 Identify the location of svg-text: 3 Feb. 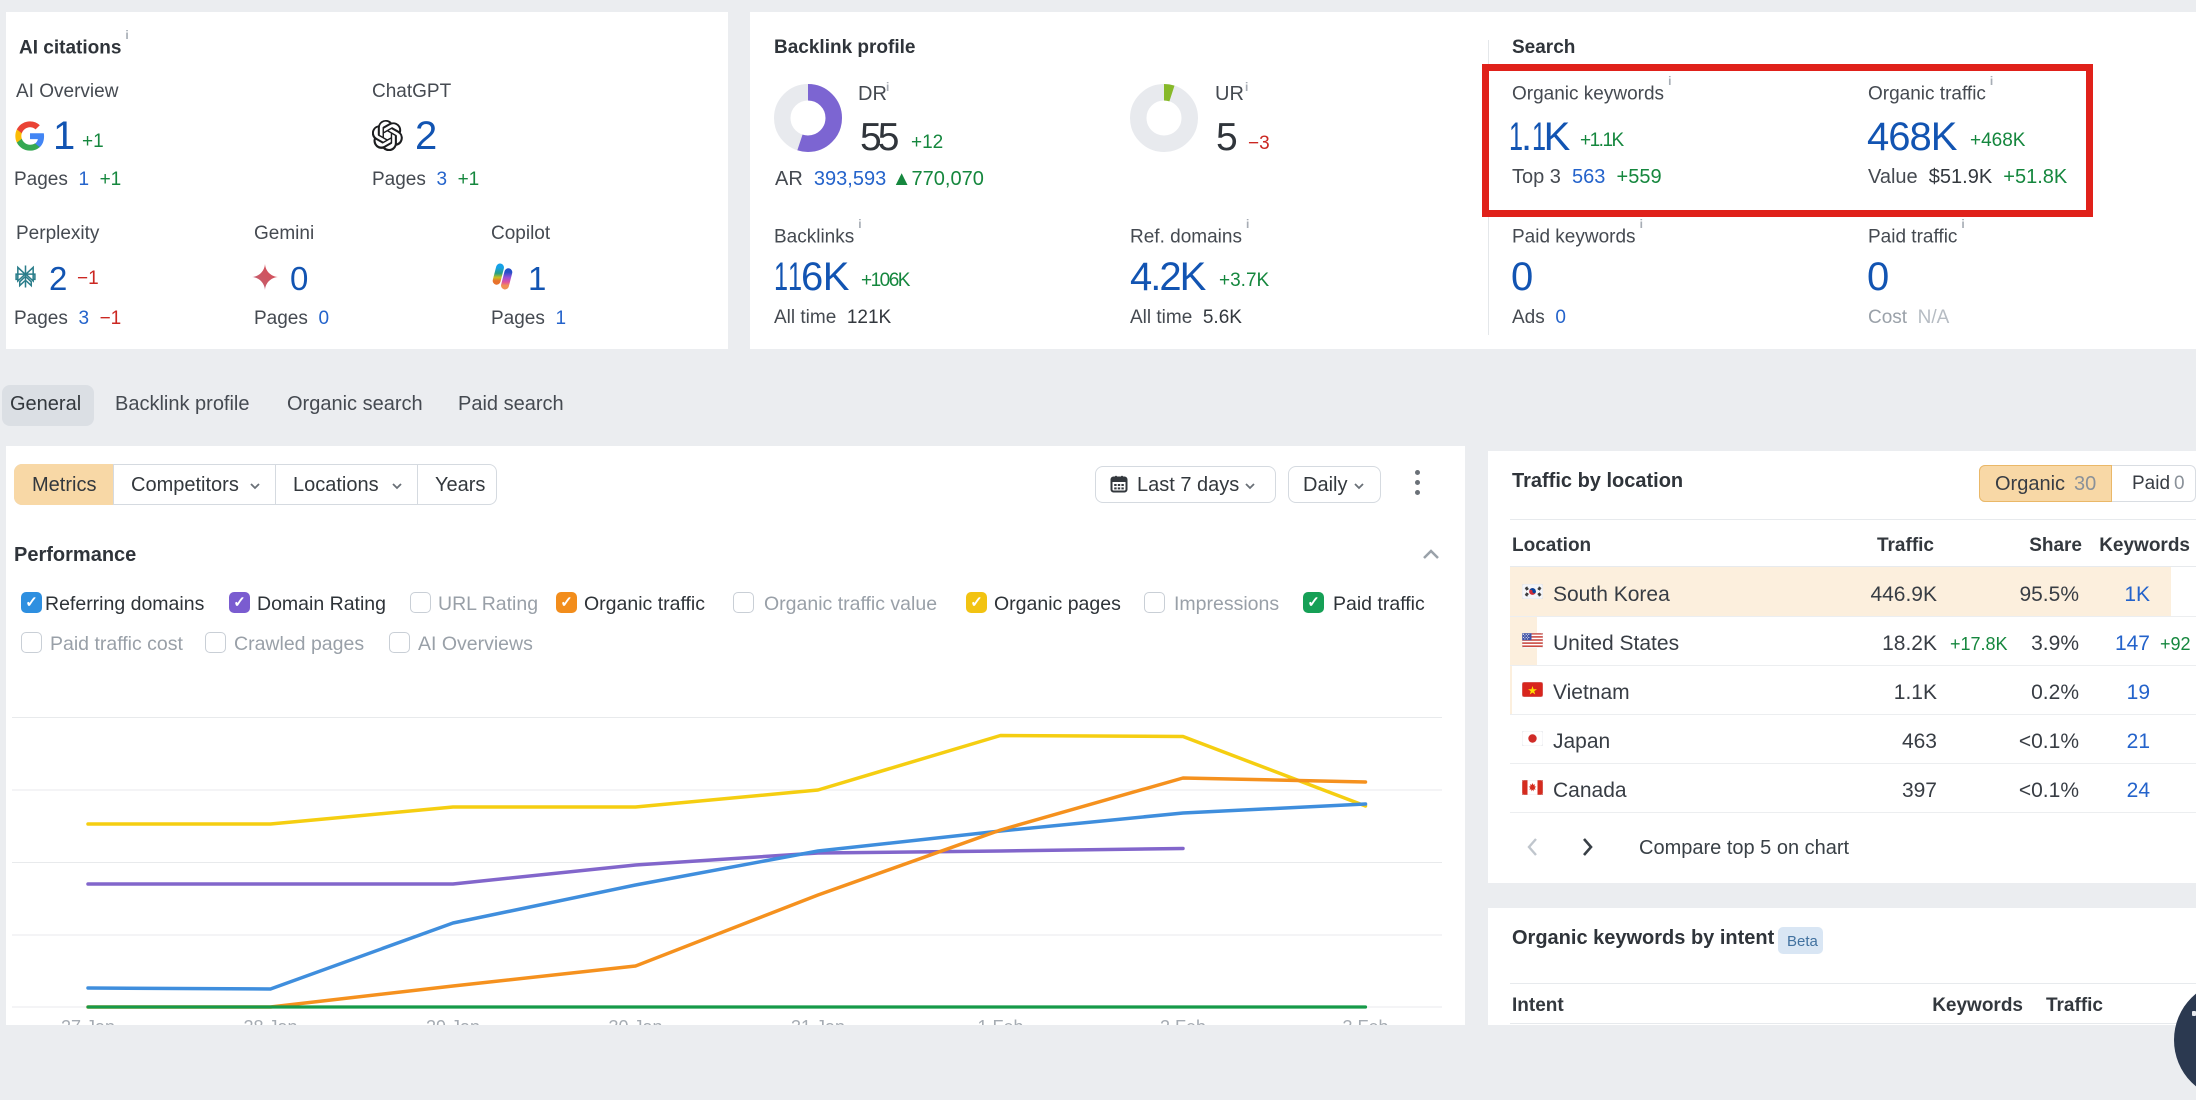
(1365, 1021).